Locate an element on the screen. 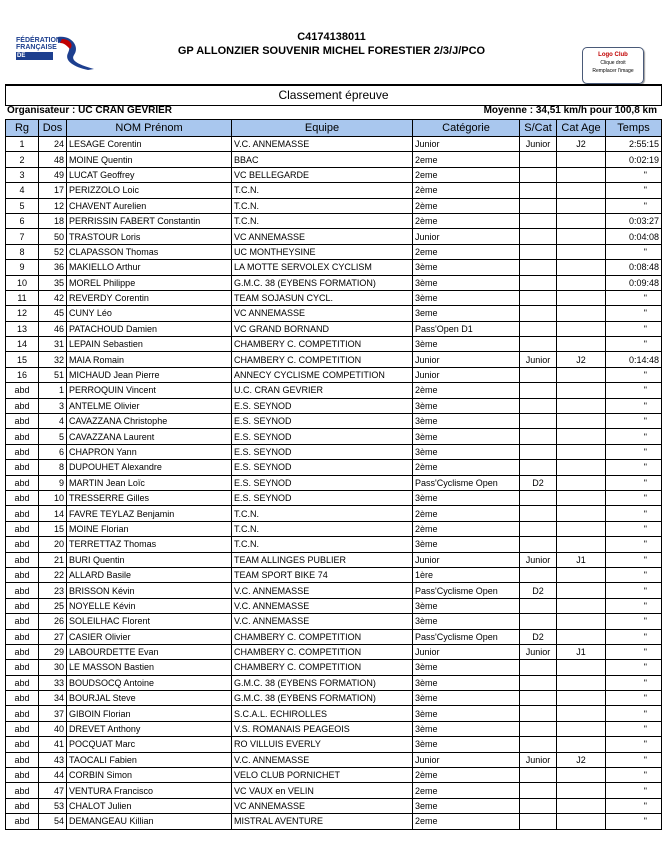  rider-name-cell: LEPAIN Sebastien is located at coordinates (149, 344).